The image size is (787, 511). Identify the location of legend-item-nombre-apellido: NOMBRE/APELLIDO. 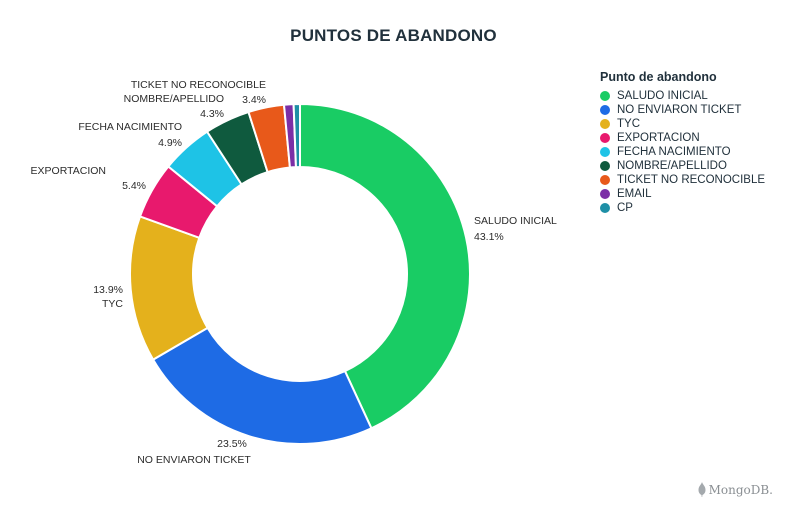
(682, 166).